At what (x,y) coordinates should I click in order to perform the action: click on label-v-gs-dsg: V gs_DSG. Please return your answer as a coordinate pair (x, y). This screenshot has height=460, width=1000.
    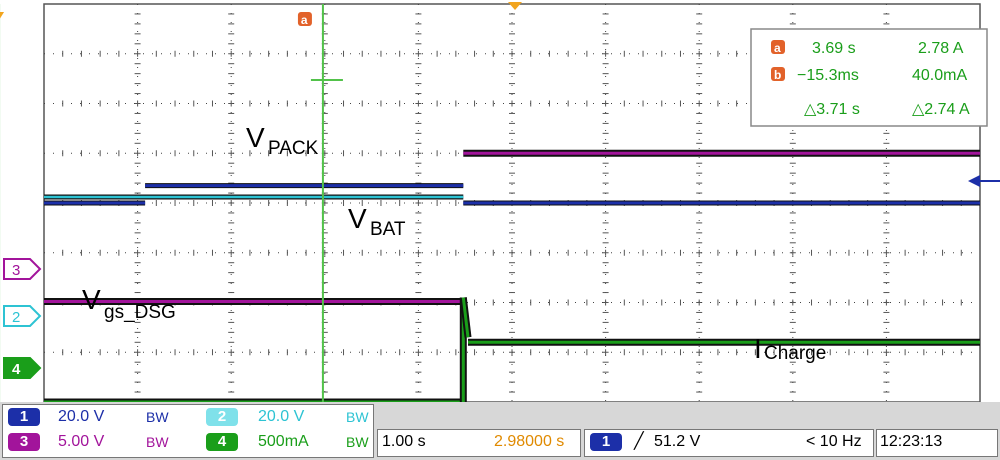
    Looking at the image, I should click on (129, 303).